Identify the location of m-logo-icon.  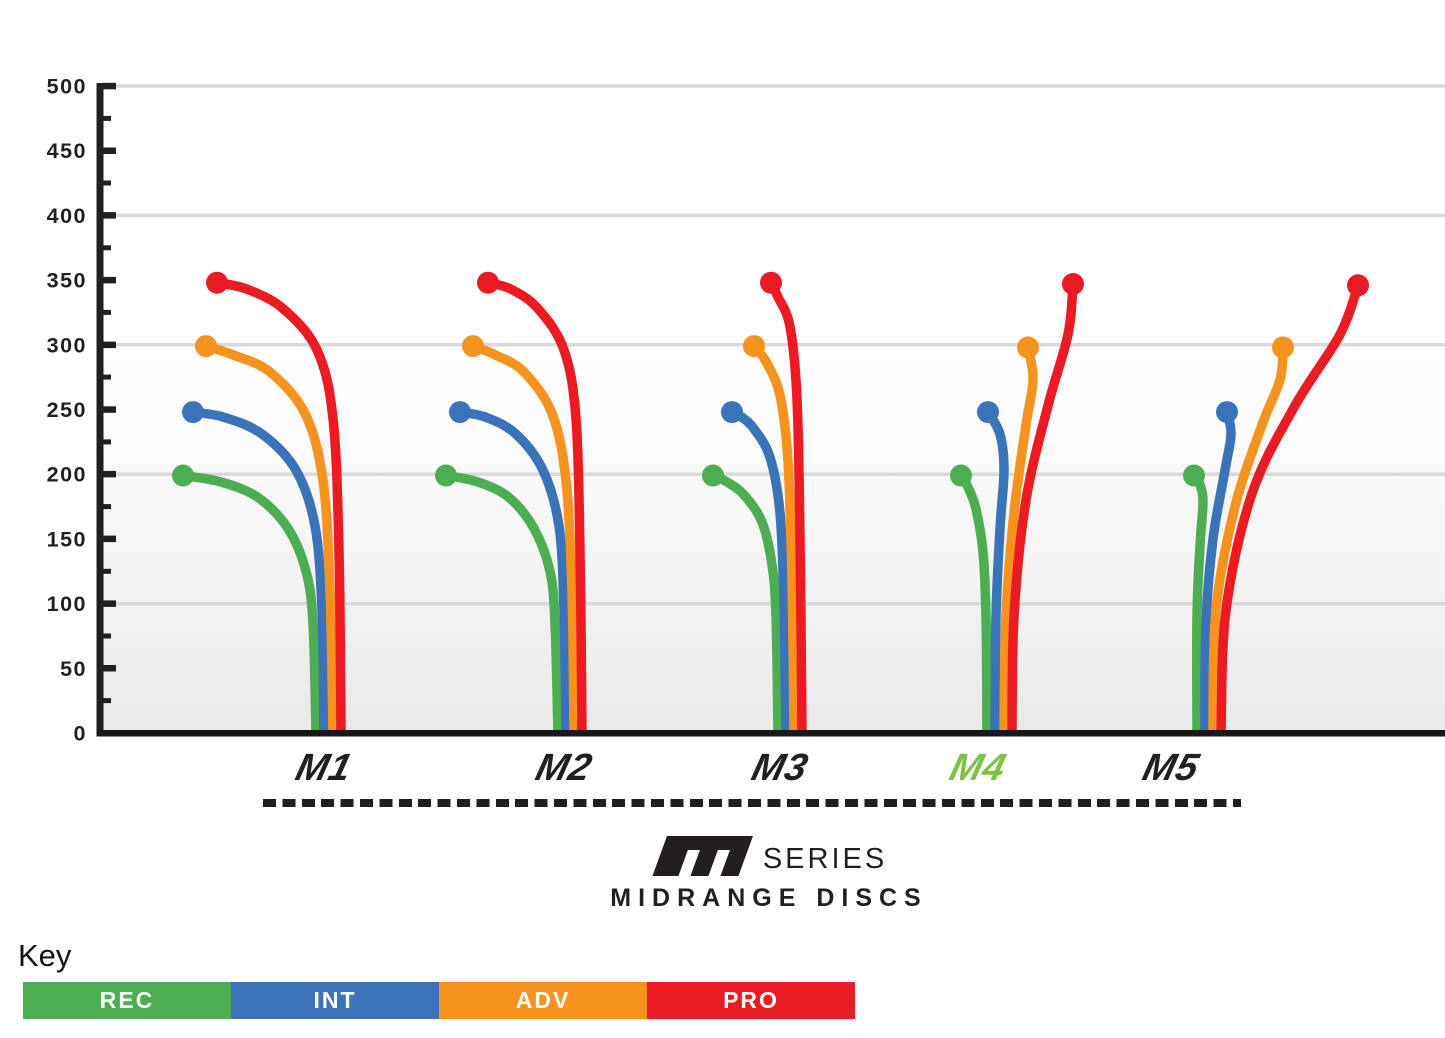
(702, 856).